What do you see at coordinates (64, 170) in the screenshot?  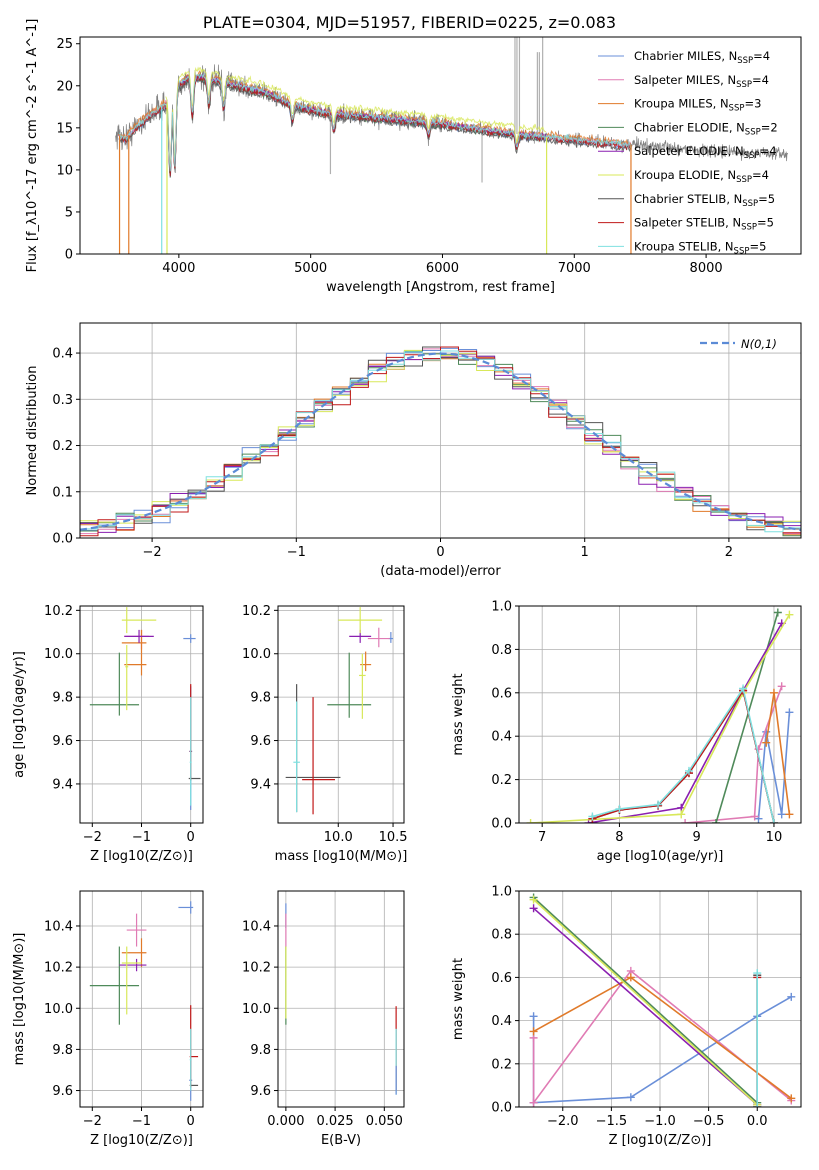 I see `y-tick-label: 10` at bounding box center [64, 170].